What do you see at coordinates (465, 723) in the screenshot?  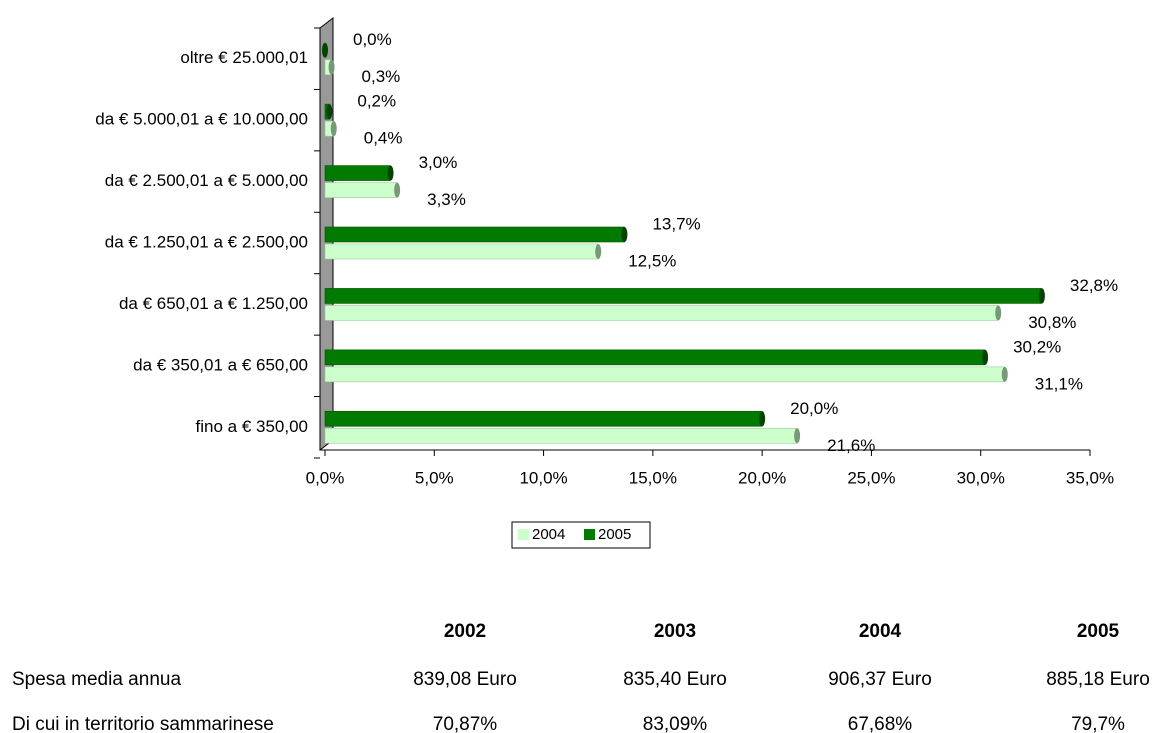 I see `table-cell: 70,87%` at bounding box center [465, 723].